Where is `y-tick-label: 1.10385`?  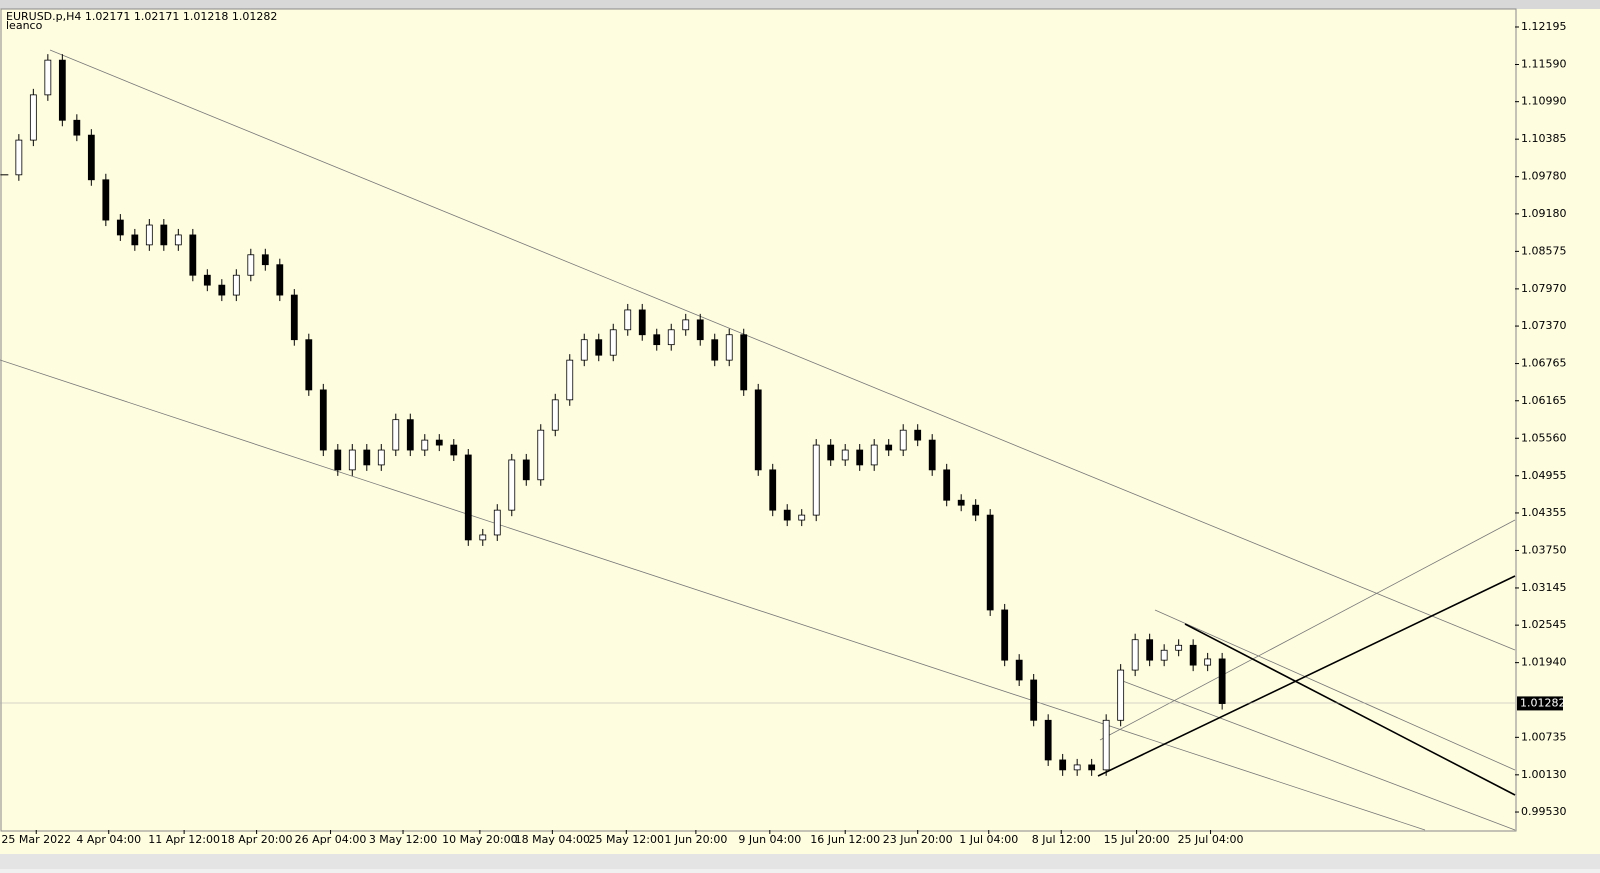
y-tick-label: 1.10385 is located at coordinates (1544, 138).